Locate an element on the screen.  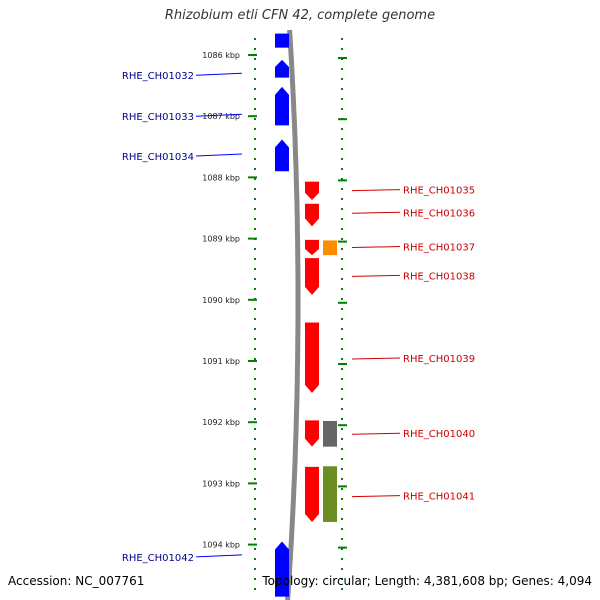
gene-label: RHE_CH01035 is located at coordinates (439, 191).